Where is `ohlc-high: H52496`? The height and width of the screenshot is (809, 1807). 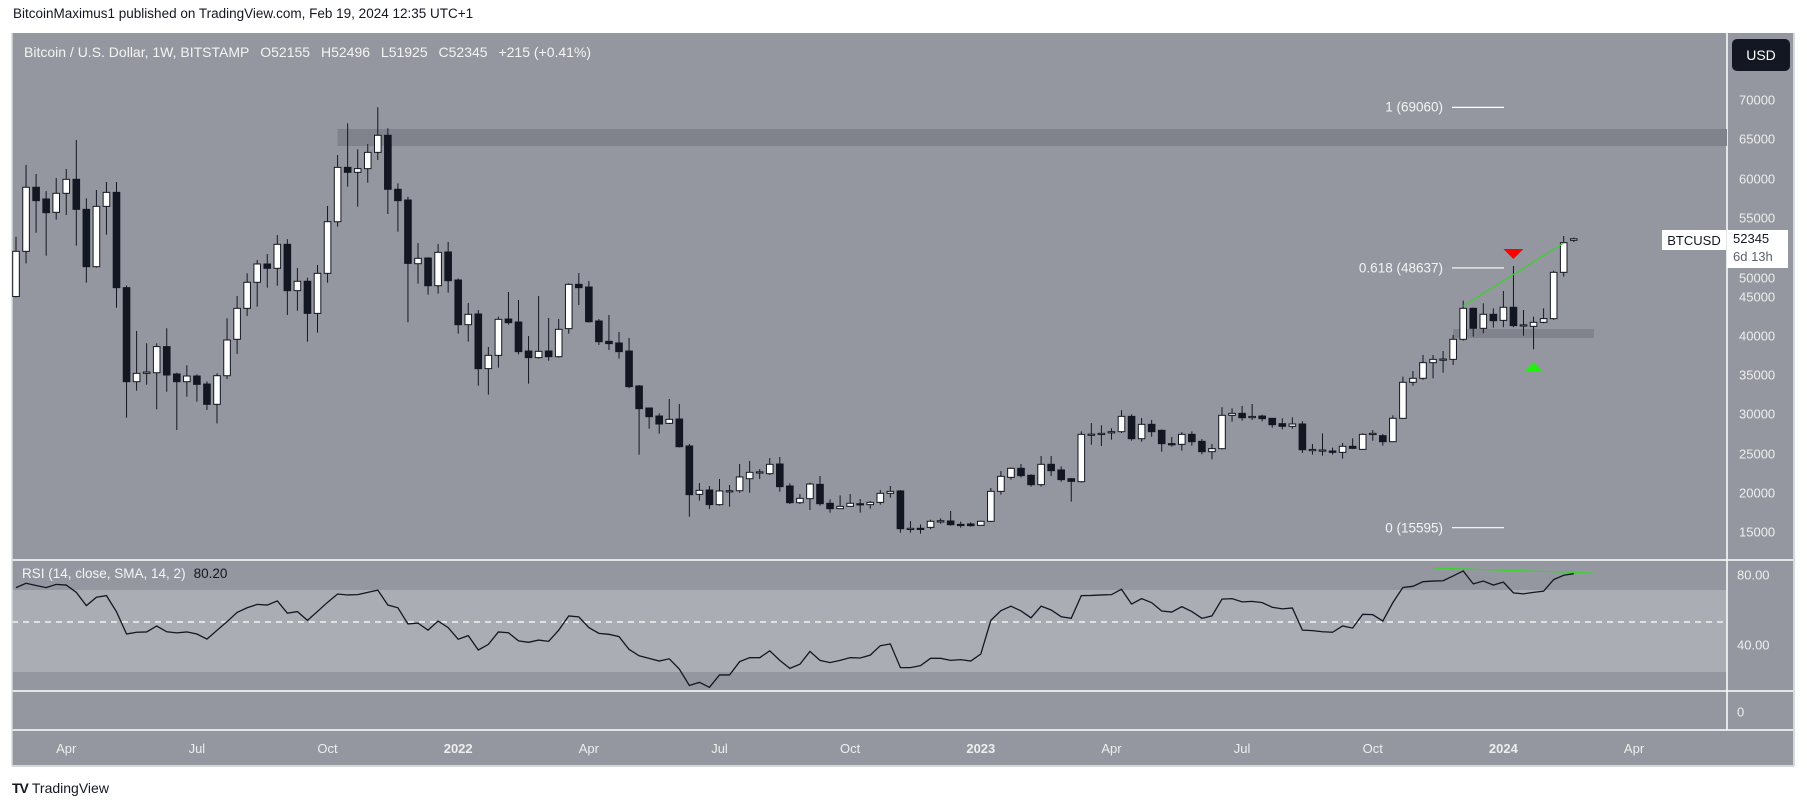 ohlc-high: H52496 is located at coordinates (345, 52).